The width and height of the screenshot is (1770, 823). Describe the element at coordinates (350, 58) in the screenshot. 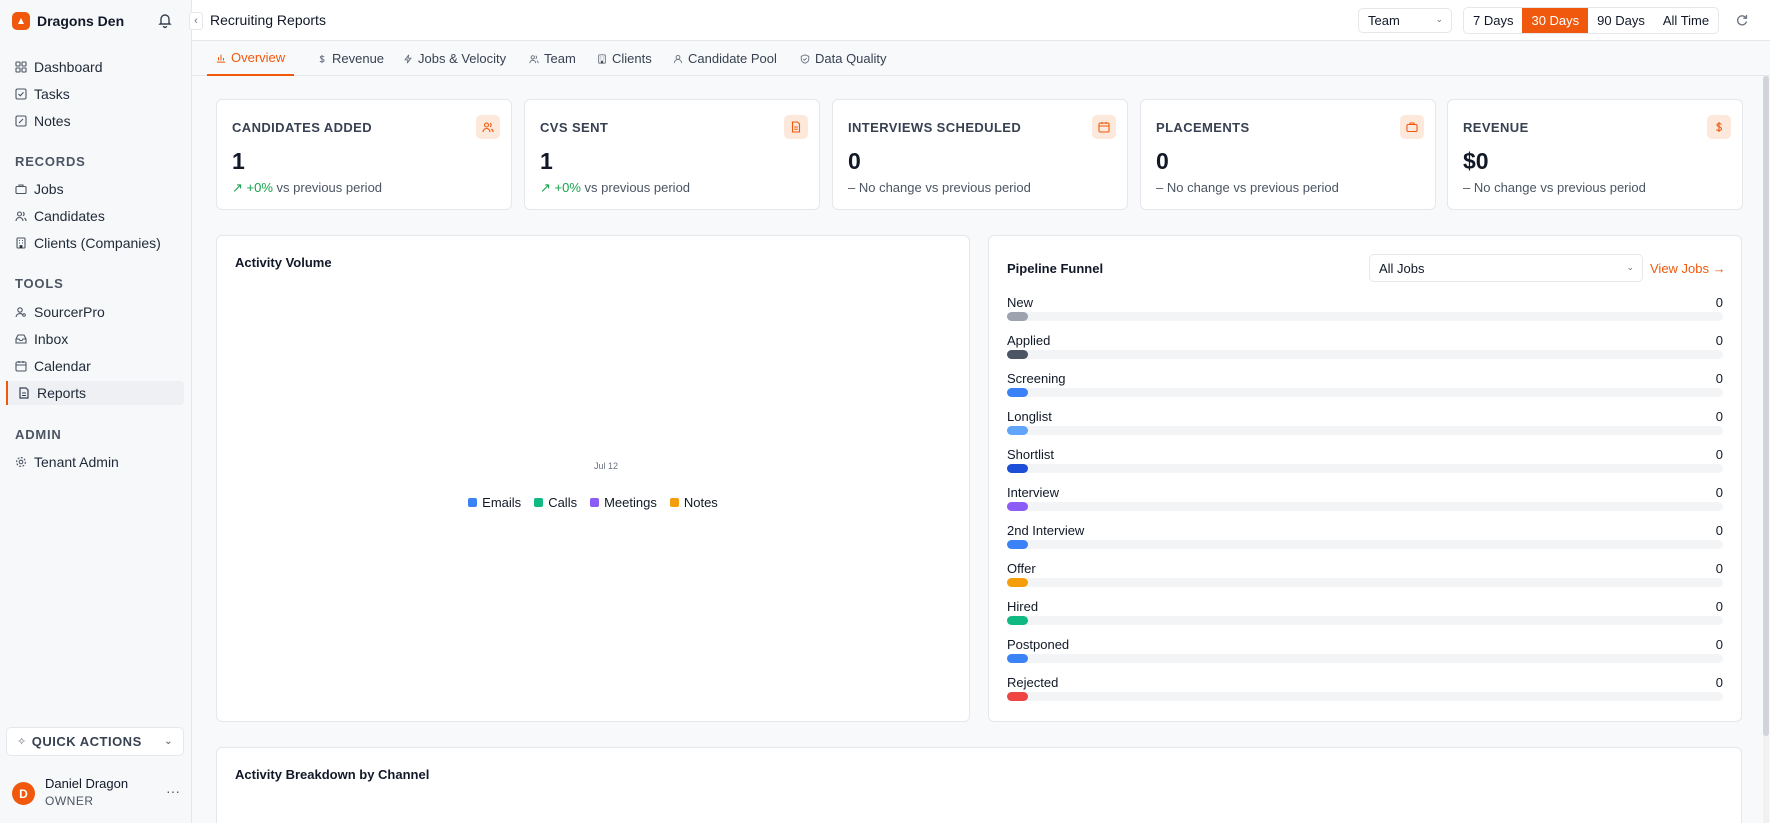

I see `tab-revenue: Revenue` at that location.